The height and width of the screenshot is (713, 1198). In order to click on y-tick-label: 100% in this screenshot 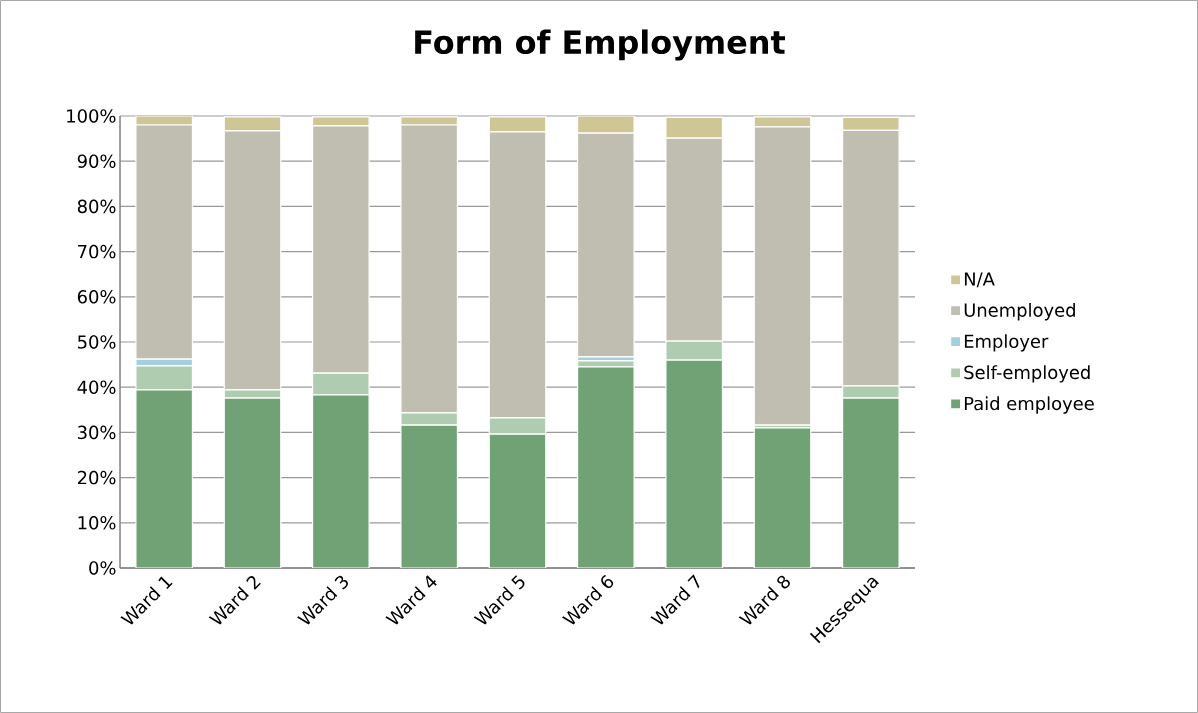, I will do `click(91, 116)`.